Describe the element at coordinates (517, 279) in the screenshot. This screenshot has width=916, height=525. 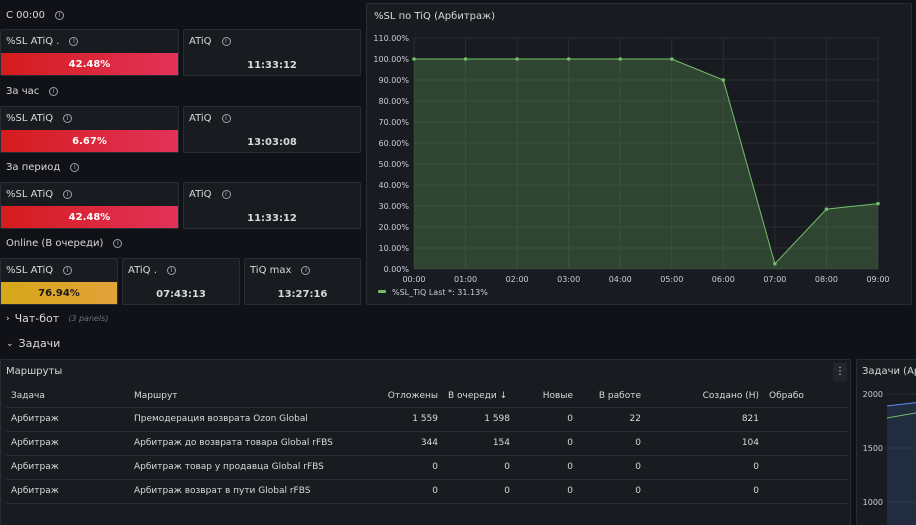
I see `x-tick-label: 02:00` at that location.